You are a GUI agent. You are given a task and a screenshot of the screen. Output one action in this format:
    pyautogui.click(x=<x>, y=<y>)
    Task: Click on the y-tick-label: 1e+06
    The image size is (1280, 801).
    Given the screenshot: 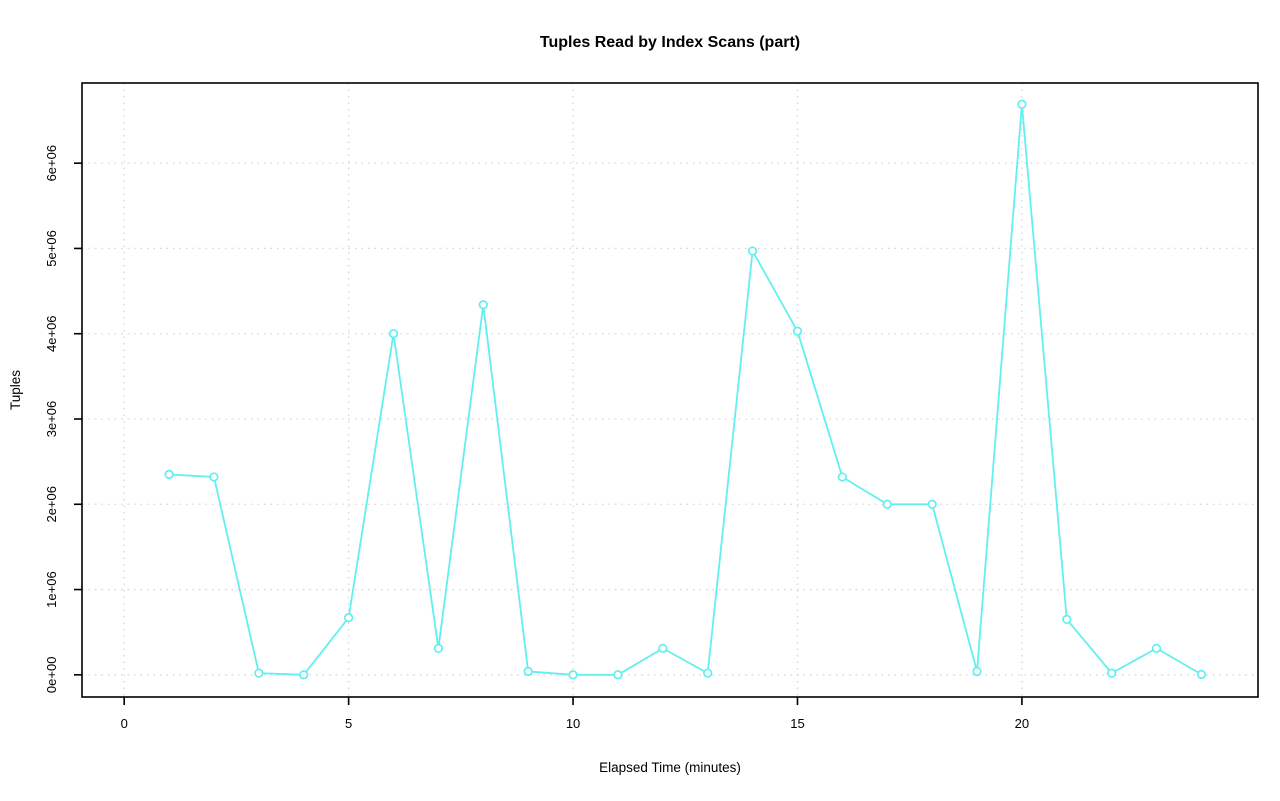 What is the action you would take?
    pyautogui.click(x=51, y=589)
    